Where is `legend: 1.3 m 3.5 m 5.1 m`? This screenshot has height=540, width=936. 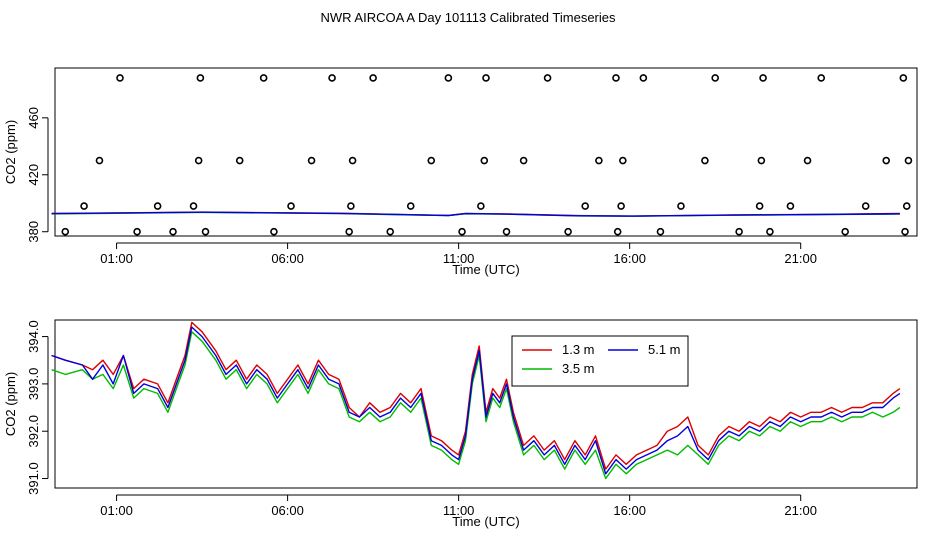
legend: 1.3 m 3.5 m 5.1 m is located at coordinates (600, 361).